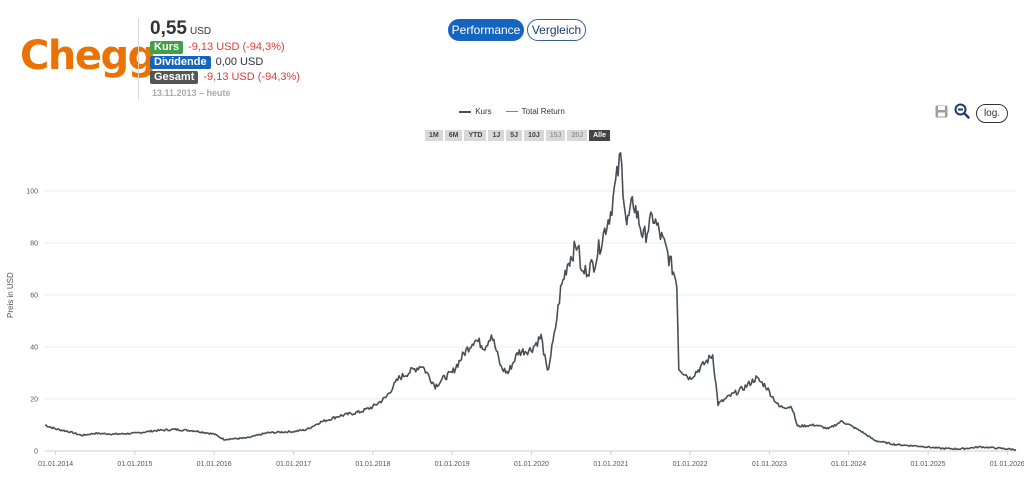  What do you see at coordinates (34, 244) in the screenshot?
I see `y-tick-label-80: 80` at bounding box center [34, 244].